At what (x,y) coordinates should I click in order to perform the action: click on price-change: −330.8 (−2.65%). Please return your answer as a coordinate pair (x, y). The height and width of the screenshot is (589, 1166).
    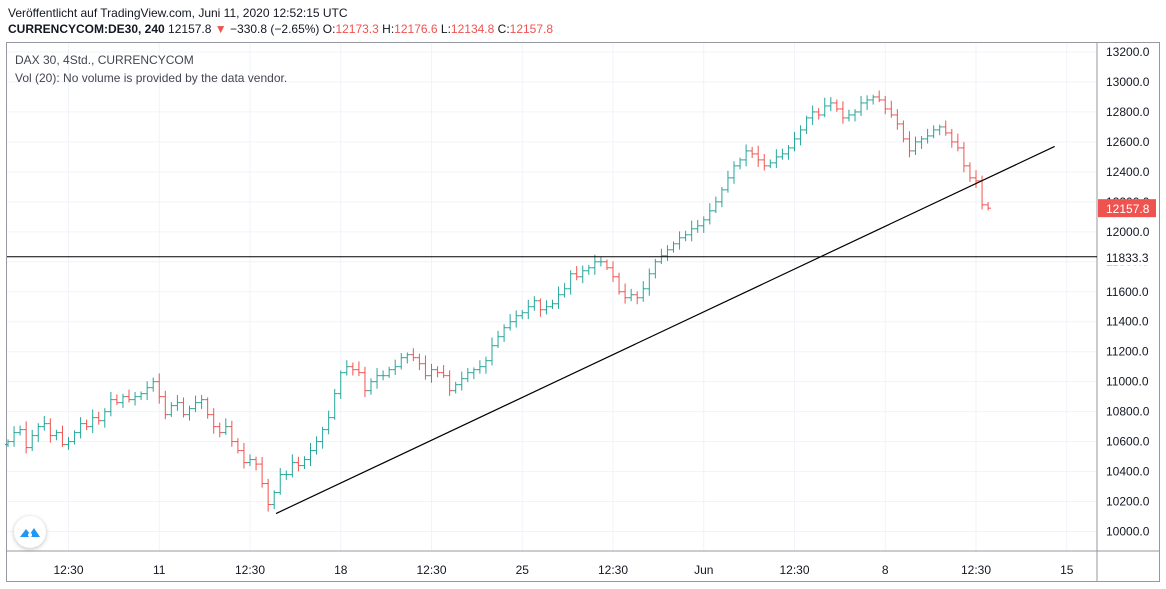
    Looking at the image, I should click on (275, 29).